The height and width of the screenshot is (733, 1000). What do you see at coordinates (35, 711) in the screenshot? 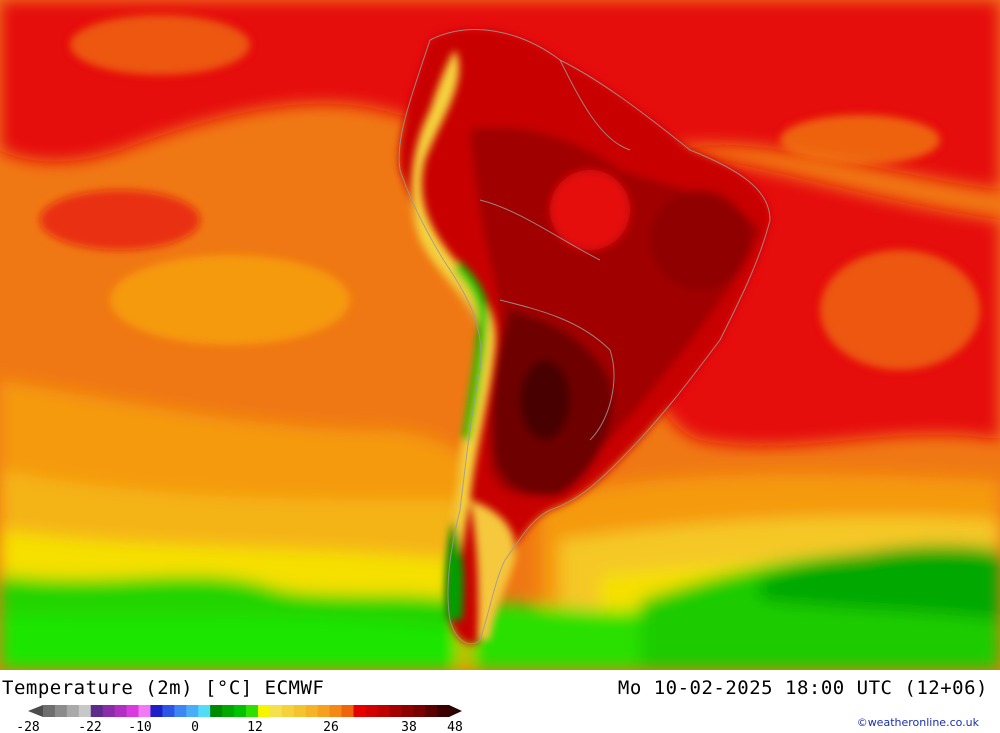
I see `scale-low-arrow` at bounding box center [35, 711].